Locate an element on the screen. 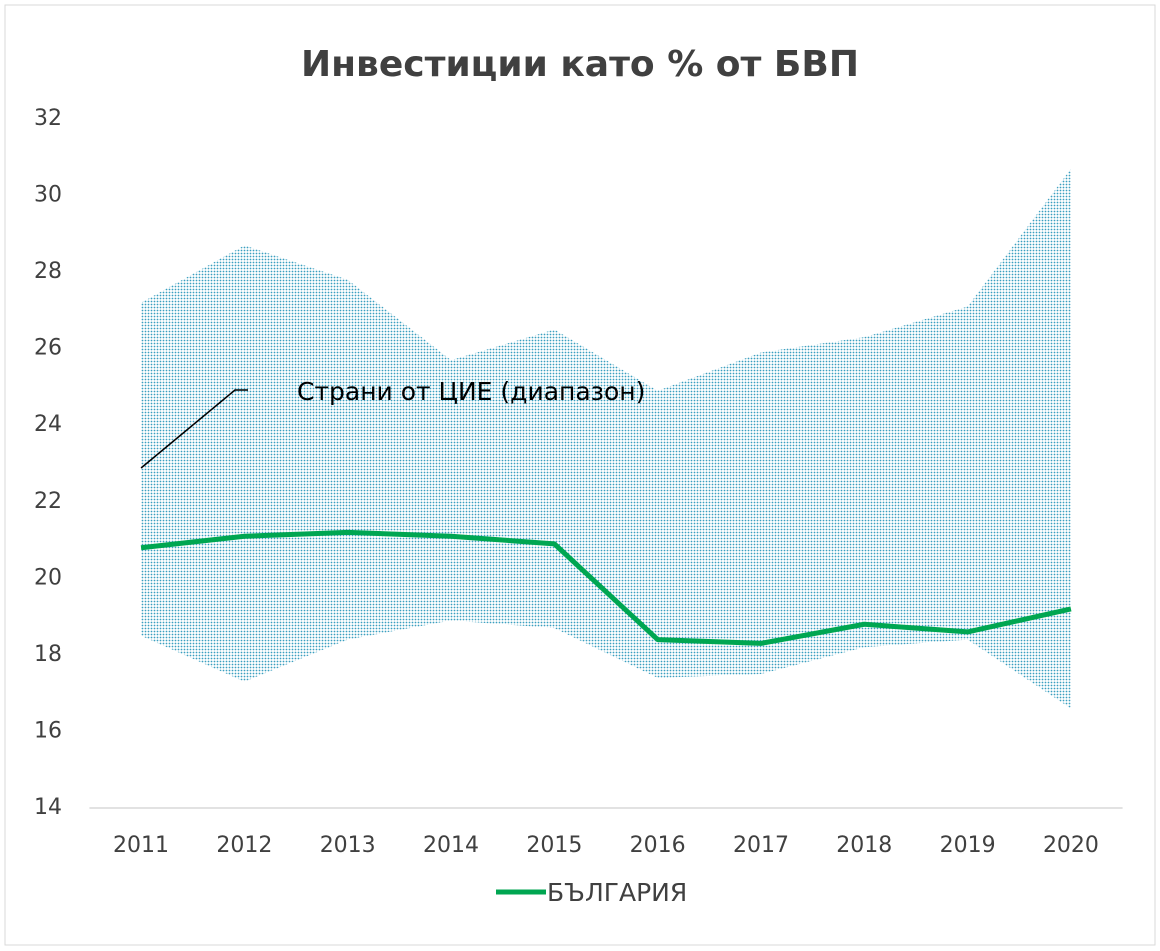  x-tick-label: 2013 is located at coordinates (348, 845).